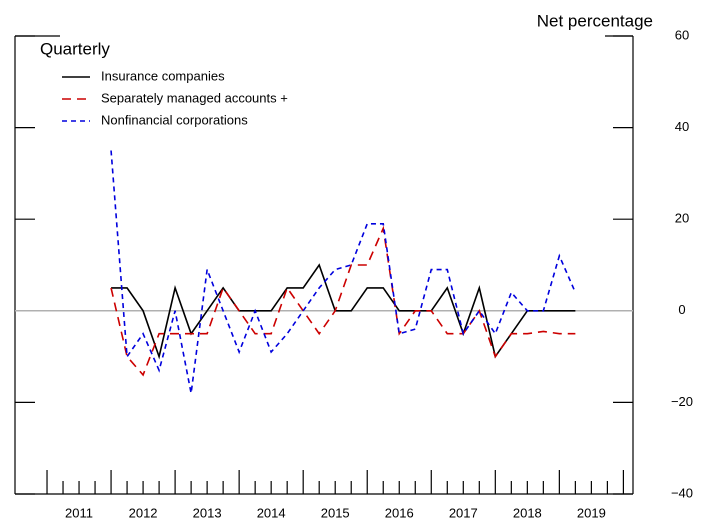  What do you see at coordinates (399, 512) in the screenshot?
I see `x-tick-label: 2016` at bounding box center [399, 512].